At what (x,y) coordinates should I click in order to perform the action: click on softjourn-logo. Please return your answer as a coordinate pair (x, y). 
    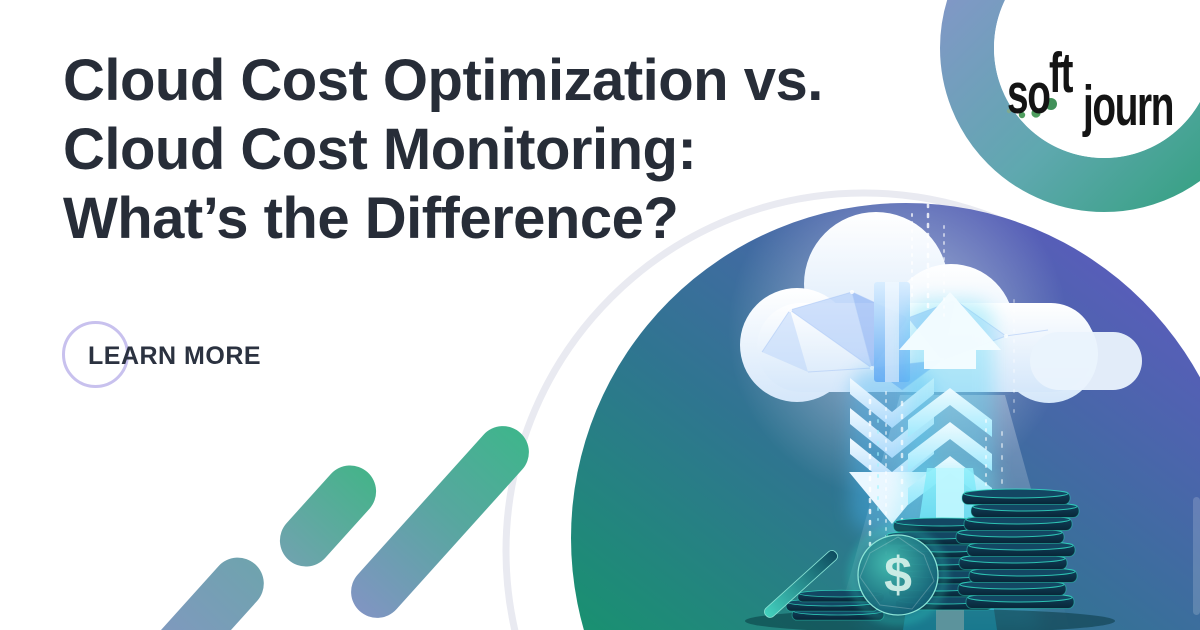
    Looking at the image, I should click on (1070, 106).